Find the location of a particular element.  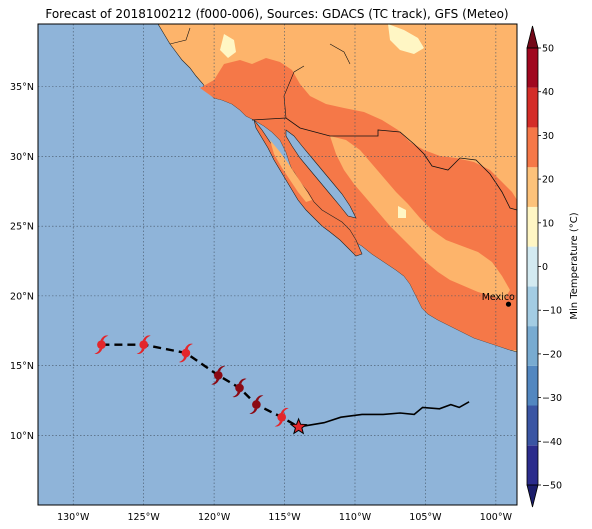

colorbar-tick-label: −20 is located at coordinates (552, 354).